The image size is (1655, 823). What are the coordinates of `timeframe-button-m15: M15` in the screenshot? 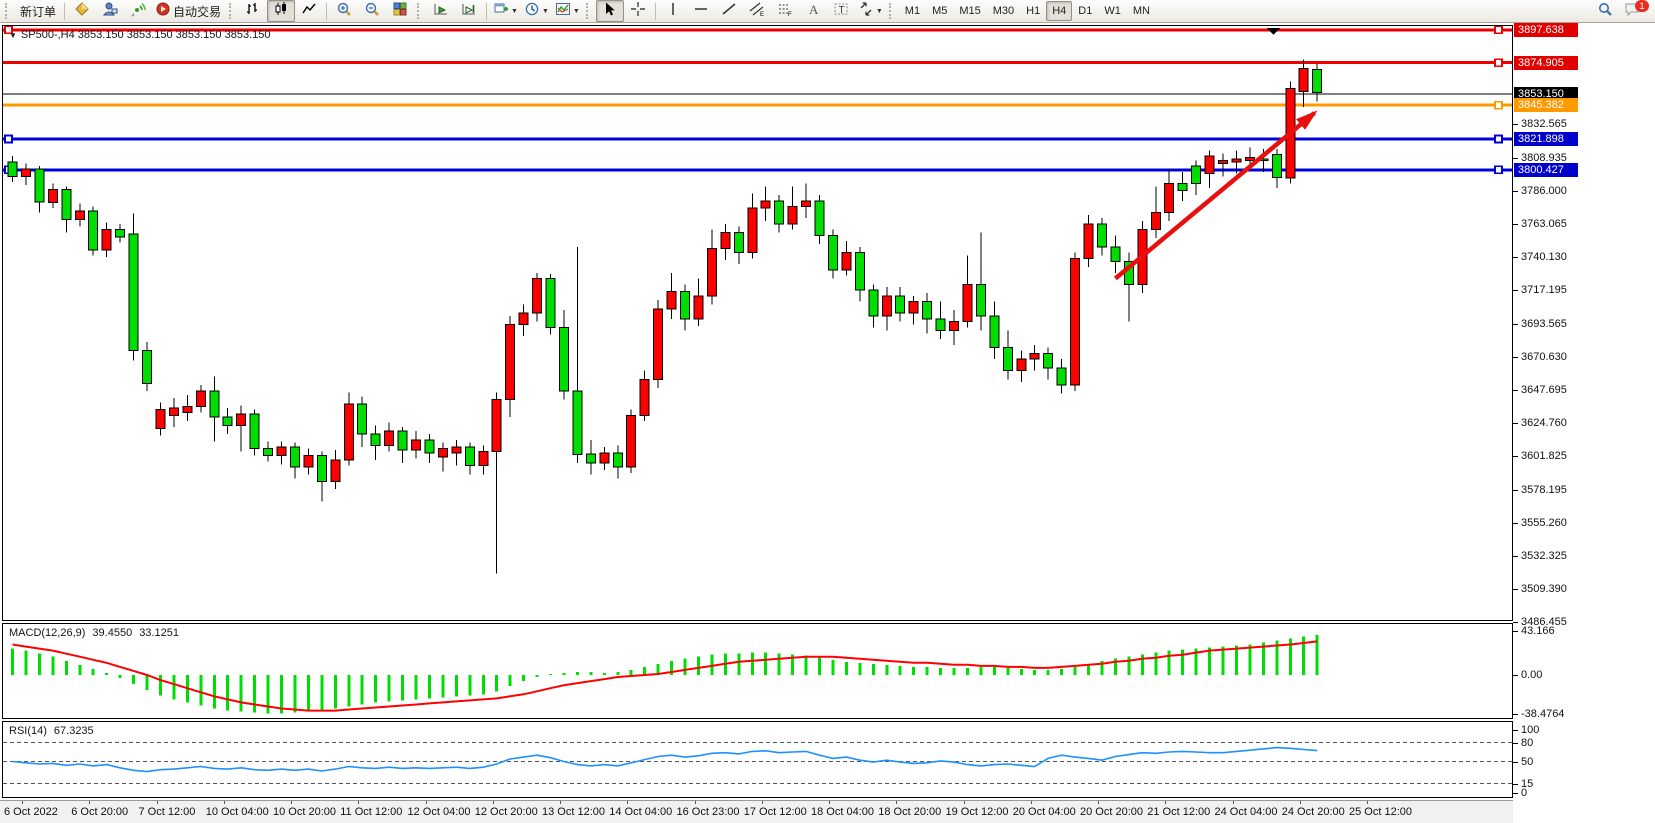 It's located at (970, 11).